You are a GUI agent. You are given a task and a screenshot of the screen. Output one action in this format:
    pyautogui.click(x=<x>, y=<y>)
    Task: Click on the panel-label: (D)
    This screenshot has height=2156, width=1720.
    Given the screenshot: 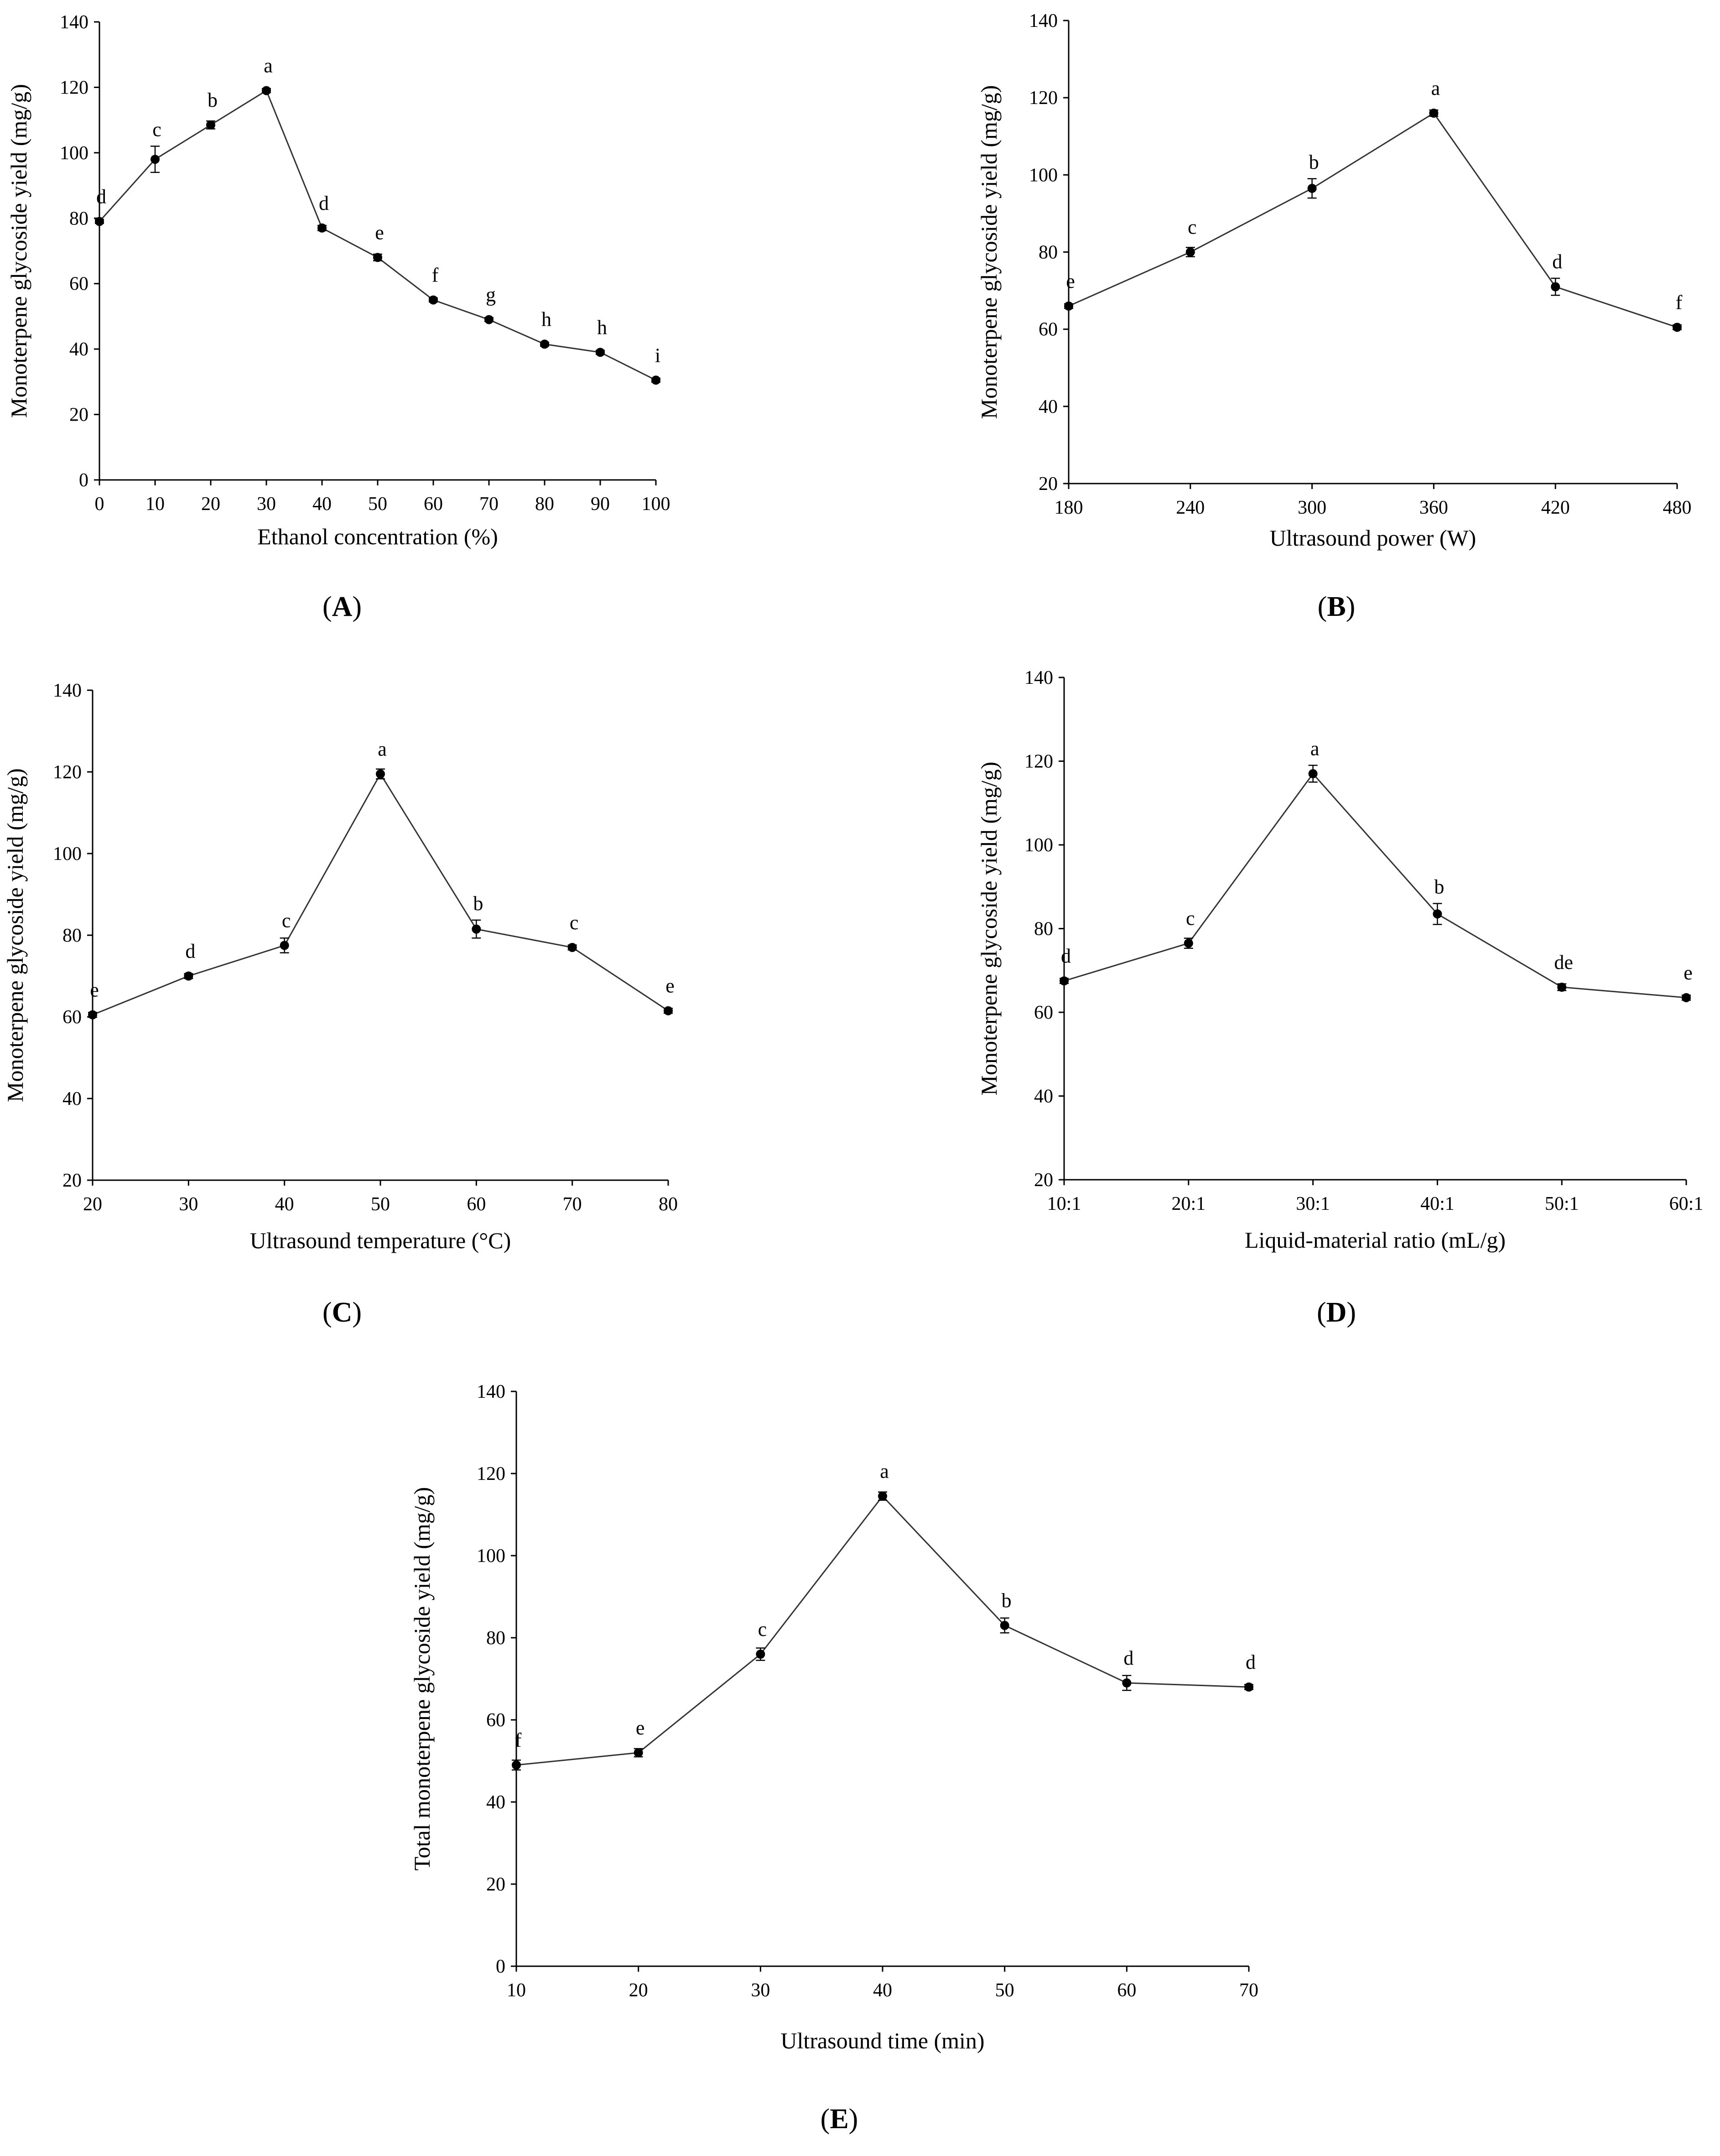 What is the action you would take?
    pyautogui.click(x=1336, y=1312)
    